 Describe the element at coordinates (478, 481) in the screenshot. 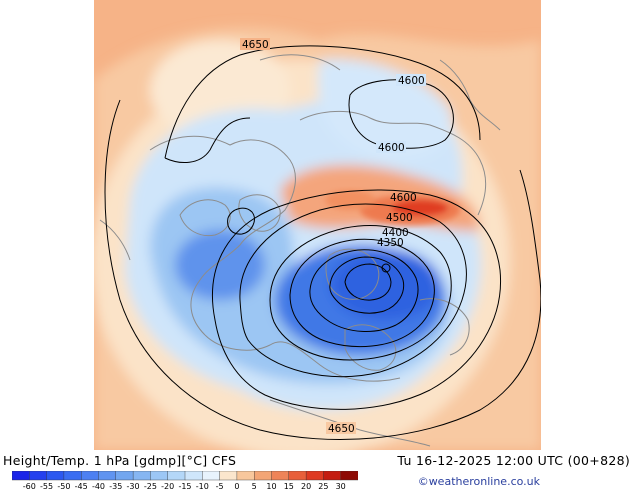

I see `copyright-link: ©weatheronline.co.uk` at that location.